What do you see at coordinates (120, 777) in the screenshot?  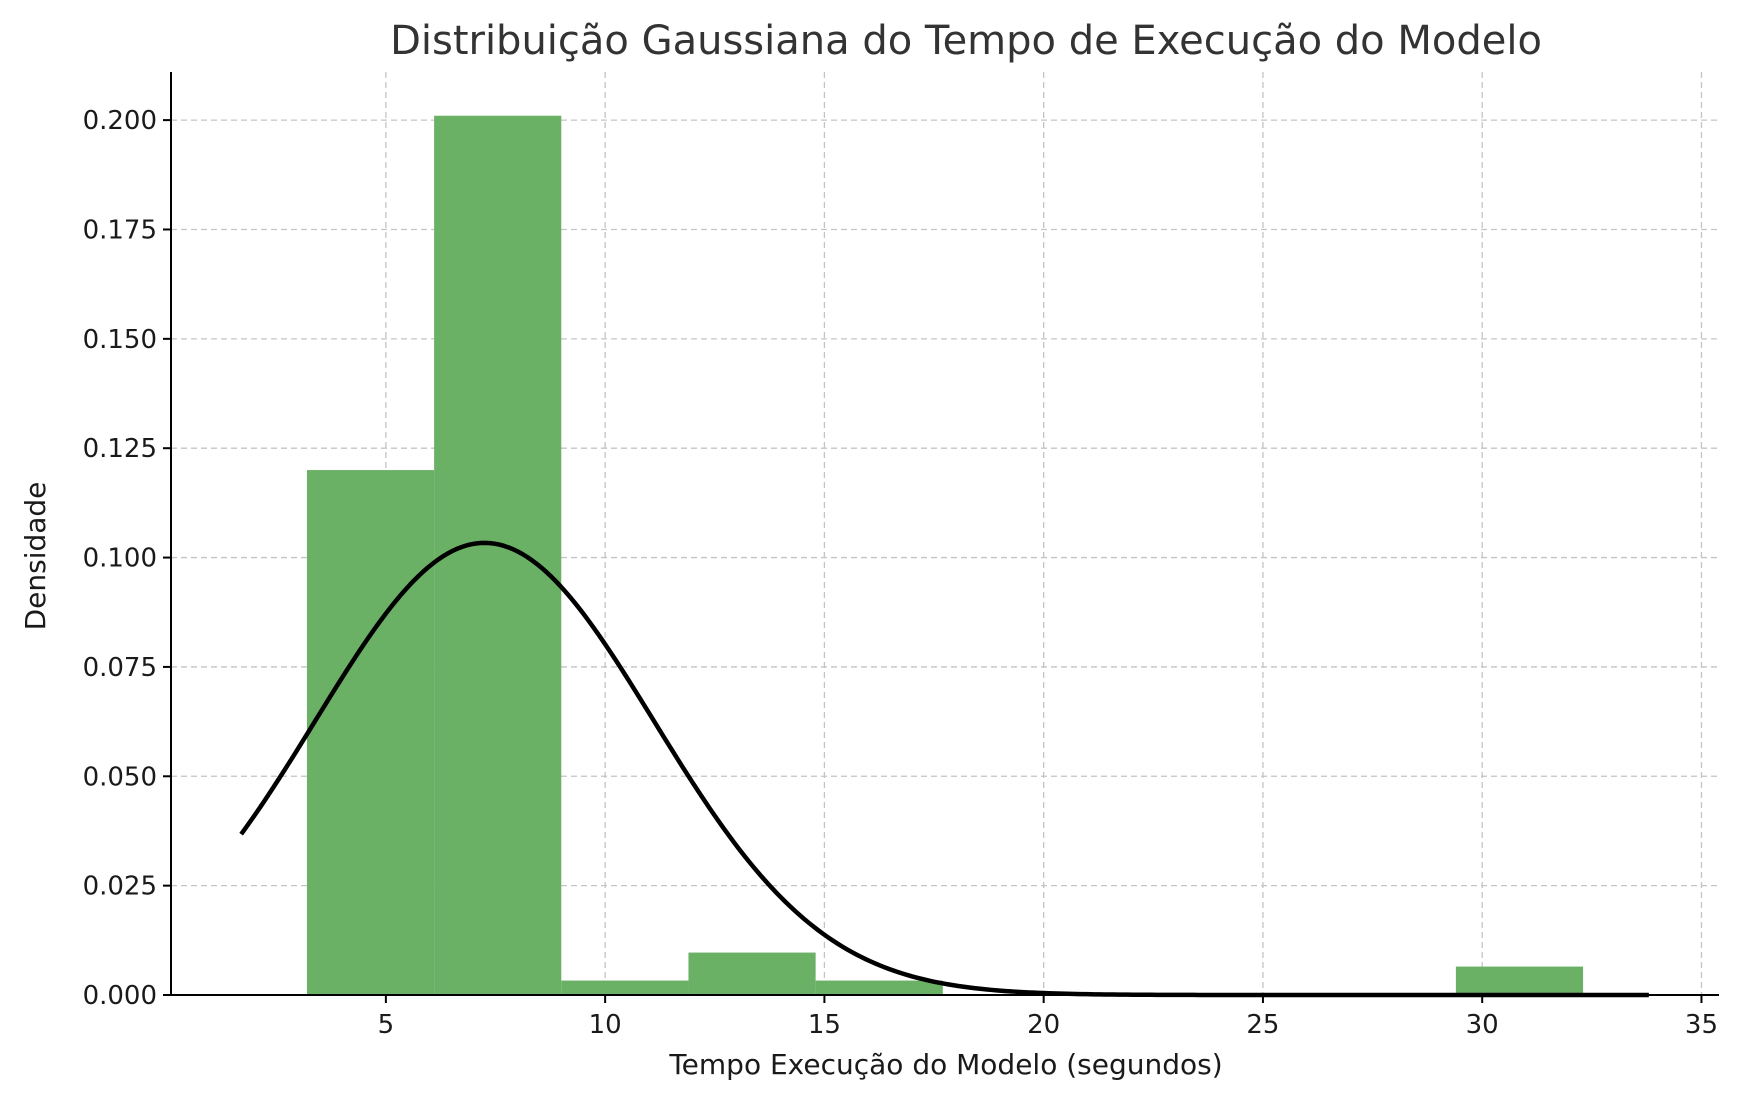 I see `y-tick-label: 0.050` at bounding box center [120, 777].